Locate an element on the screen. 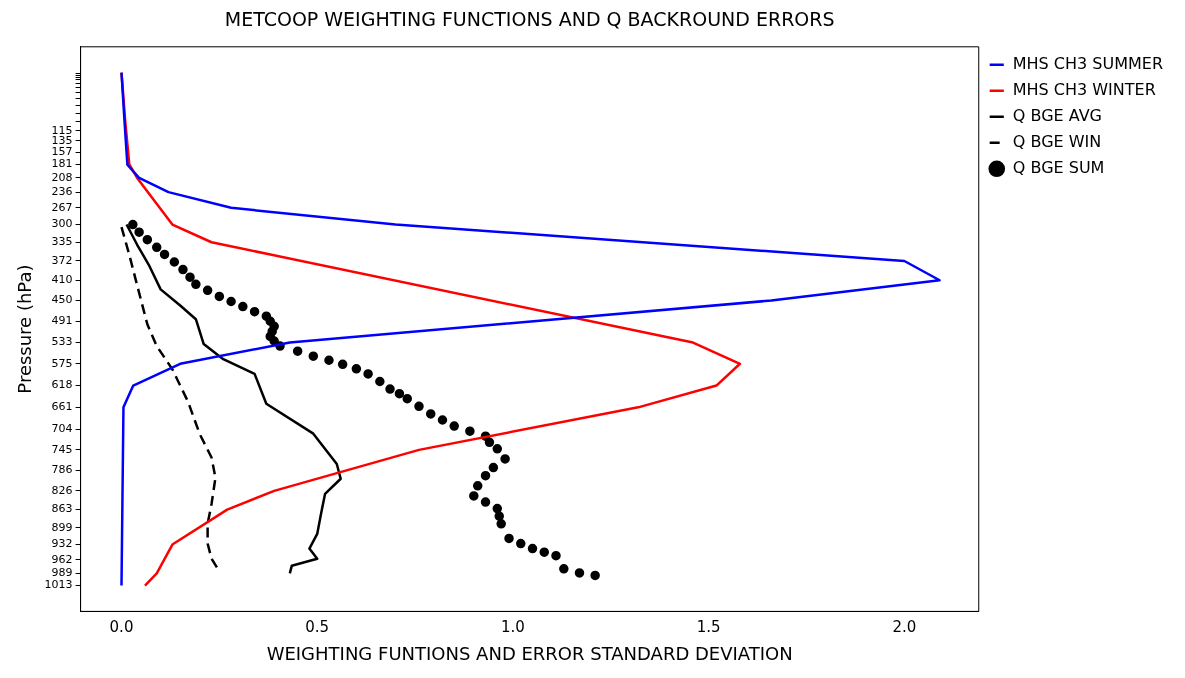 This screenshot has width=1185, height=678. y-tick-label: 410 is located at coordinates (62, 280).